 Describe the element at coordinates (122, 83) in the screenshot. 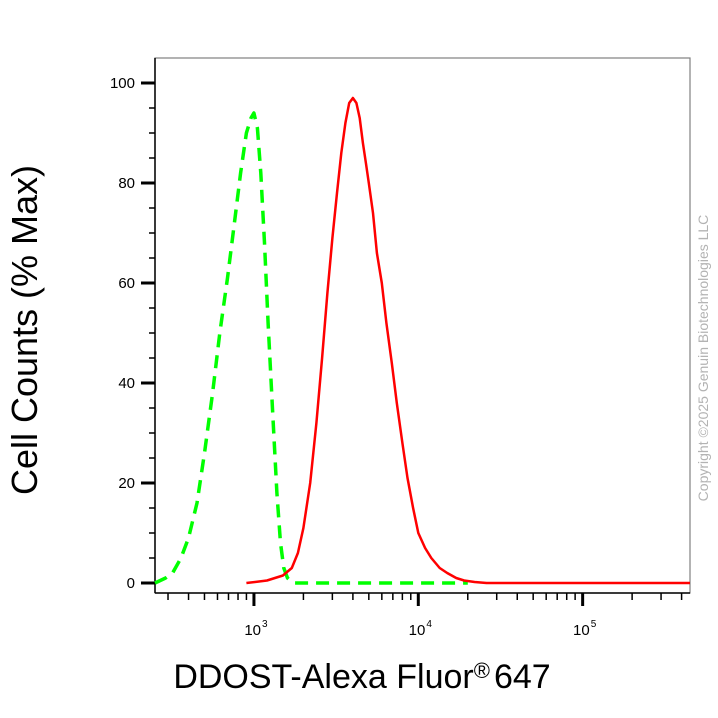

I see `y-tick-label: 100` at that location.